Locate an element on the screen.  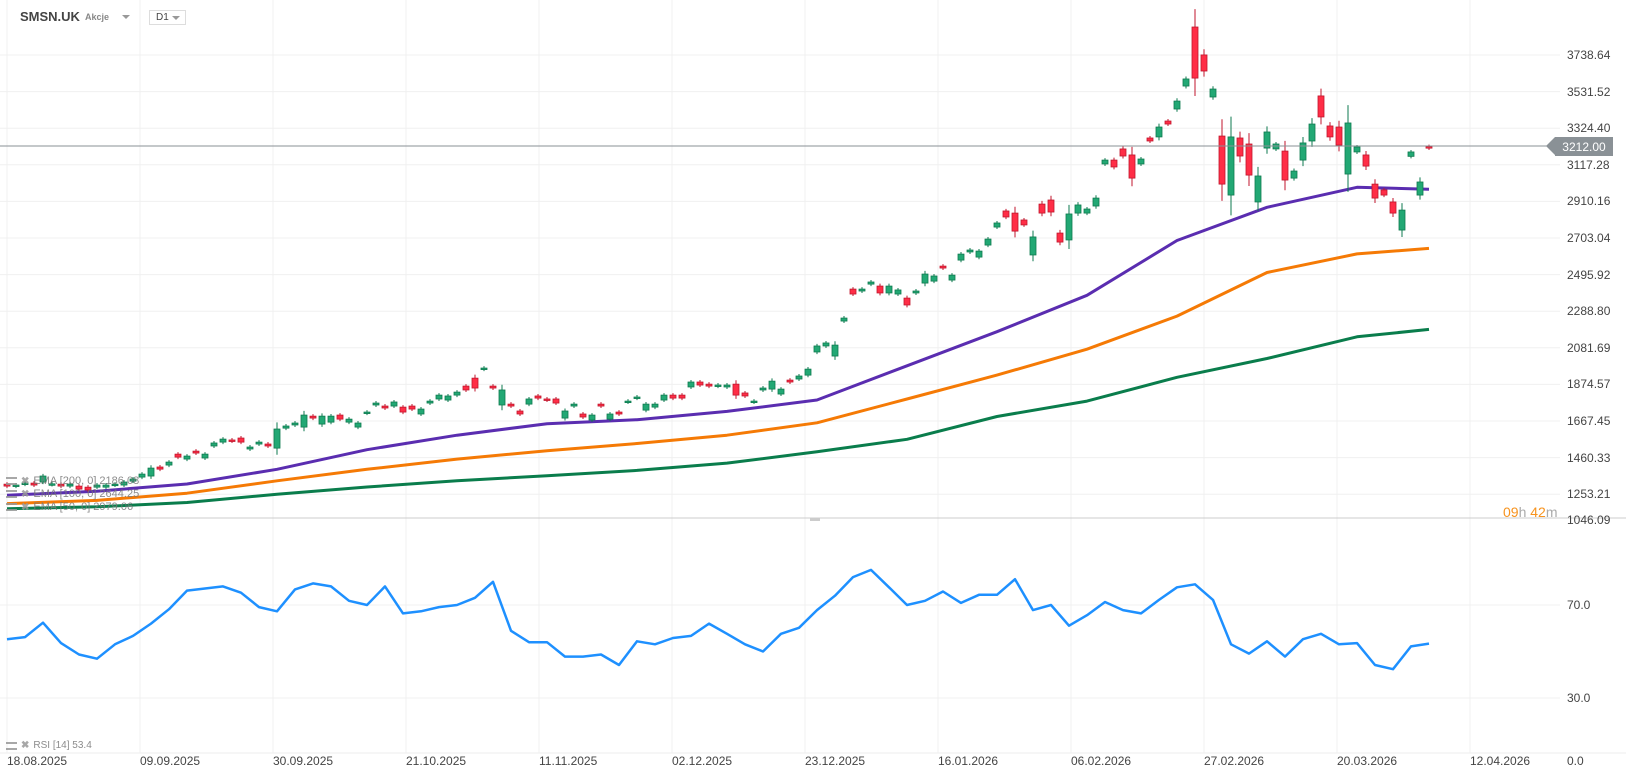
instrument-selector: SMSN.UK Akcje is located at coordinates (75, 16).